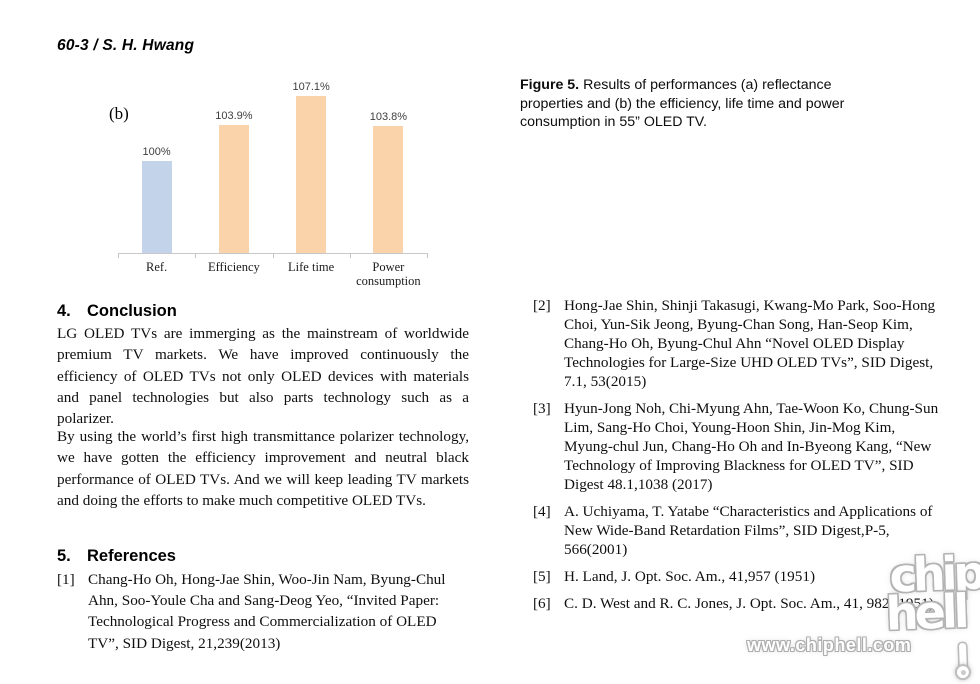 This screenshot has height=684, width=980. I want to click on watermark-url: www.chiphell.com, so click(829, 645).